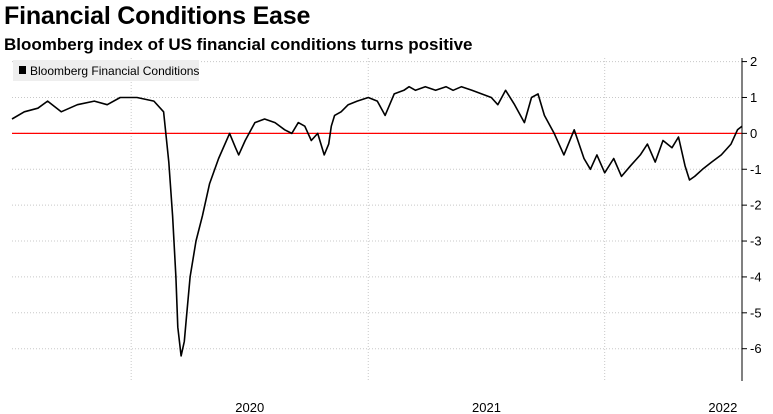  I want to click on y-tick-label: -5, so click(756, 312).